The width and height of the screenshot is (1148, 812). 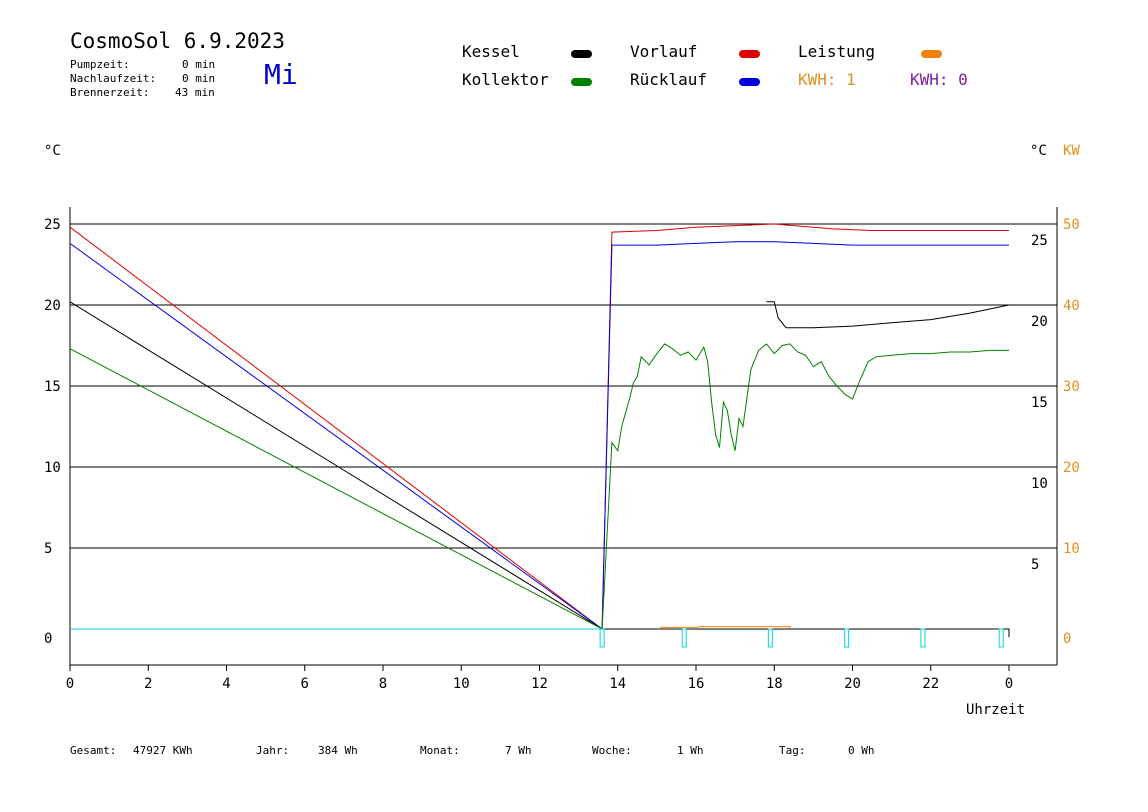 What do you see at coordinates (93, 750) in the screenshot?
I see `footer-gesamt-label: Gesamt:` at bounding box center [93, 750].